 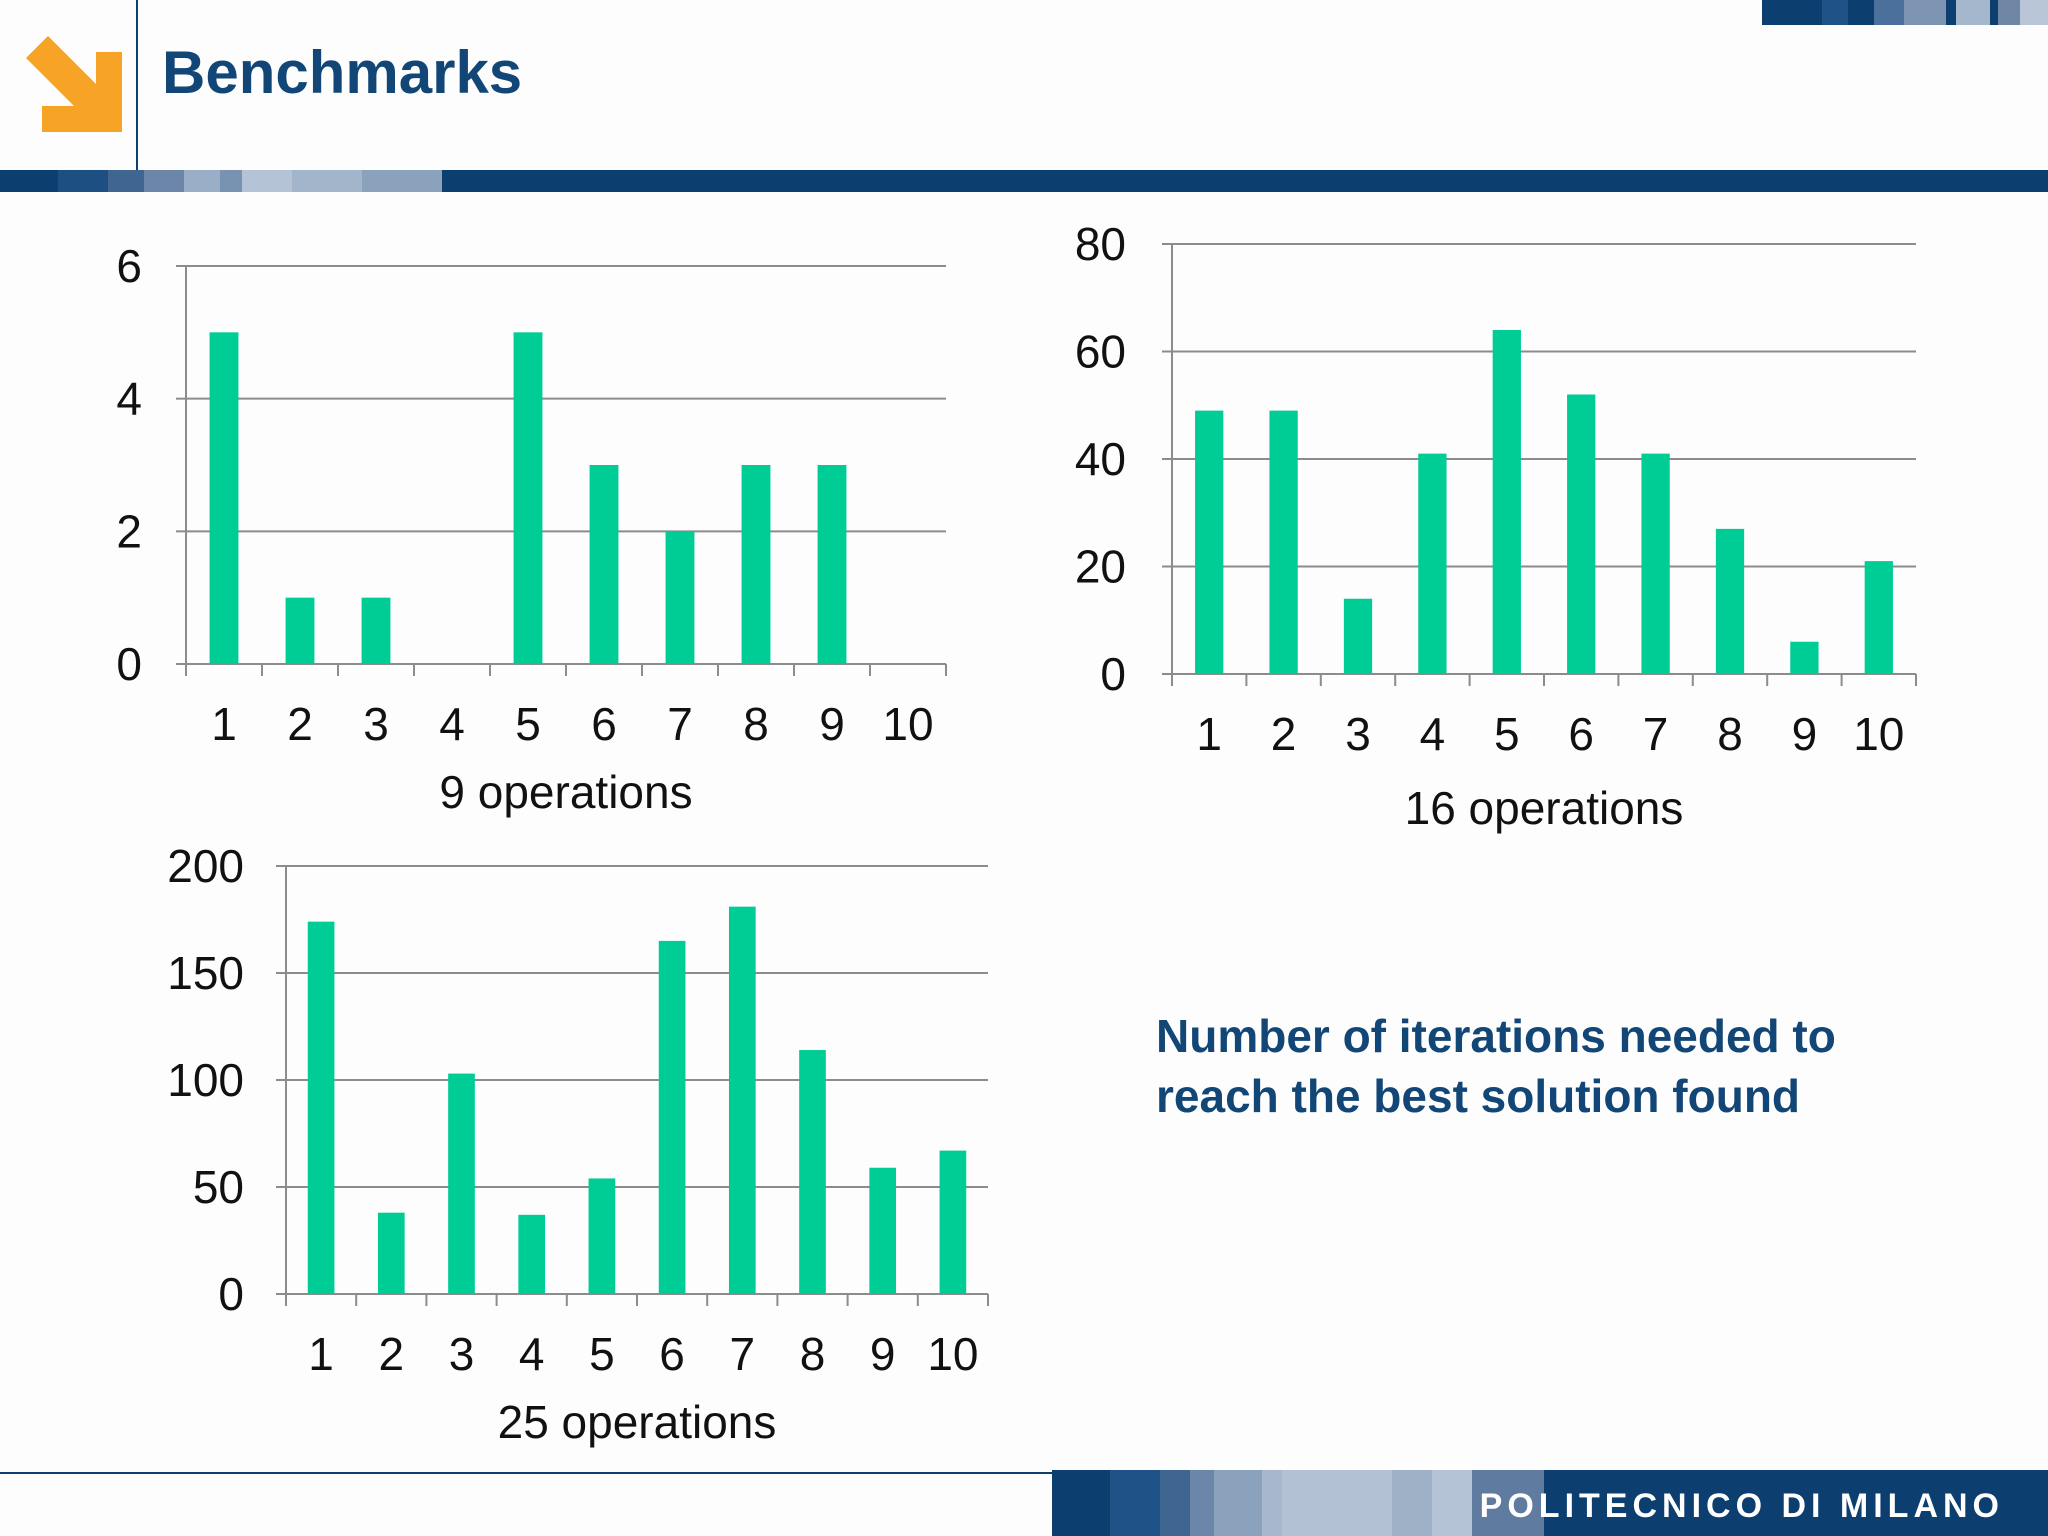 What do you see at coordinates (1024, 181) in the screenshot?
I see `header-band` at bounding box center [1024, 181].